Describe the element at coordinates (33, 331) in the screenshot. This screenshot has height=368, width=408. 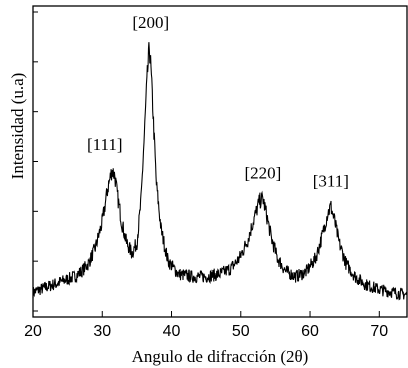
I see `x-tick-label: 20` at that location.